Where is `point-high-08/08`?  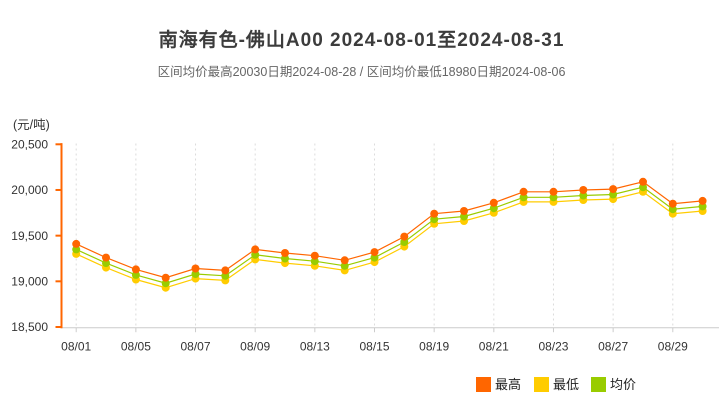
point-high-08/08 is located at coordinates (225, 270).